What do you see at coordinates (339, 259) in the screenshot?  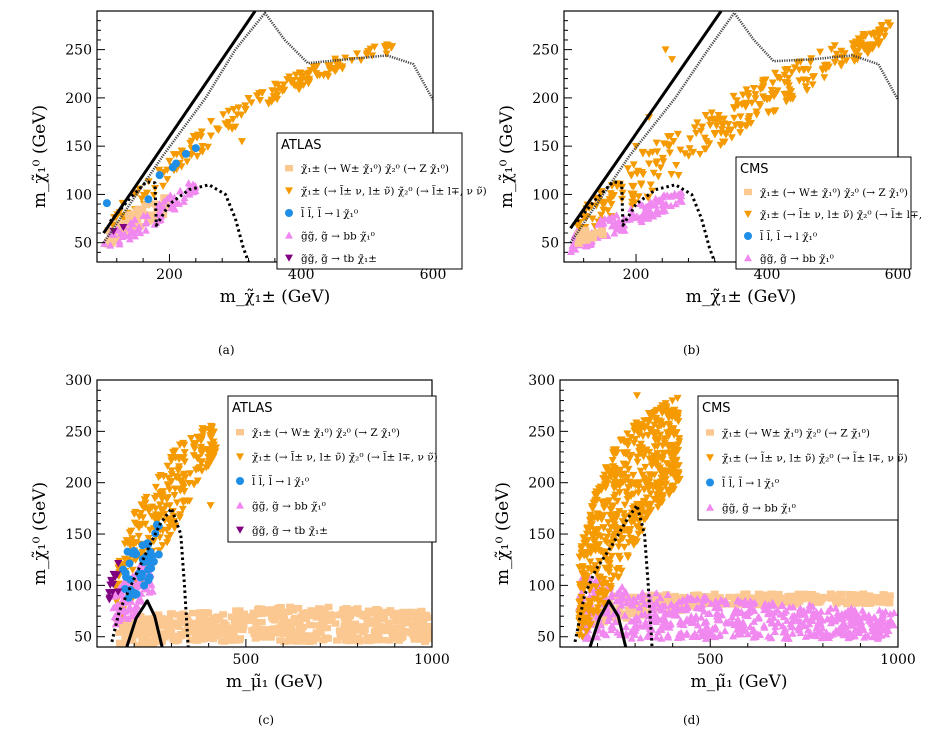 I see `legend-label-gluino_tb: g̃g̃, g̃ → tb χ̃₁±` at bounding box center [339, 259].